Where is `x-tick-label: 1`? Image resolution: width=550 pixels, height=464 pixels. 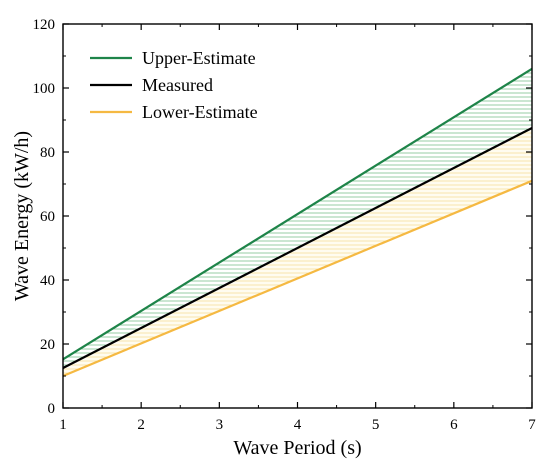 x-tick-label: 1 is located at coordinates (63, 425).